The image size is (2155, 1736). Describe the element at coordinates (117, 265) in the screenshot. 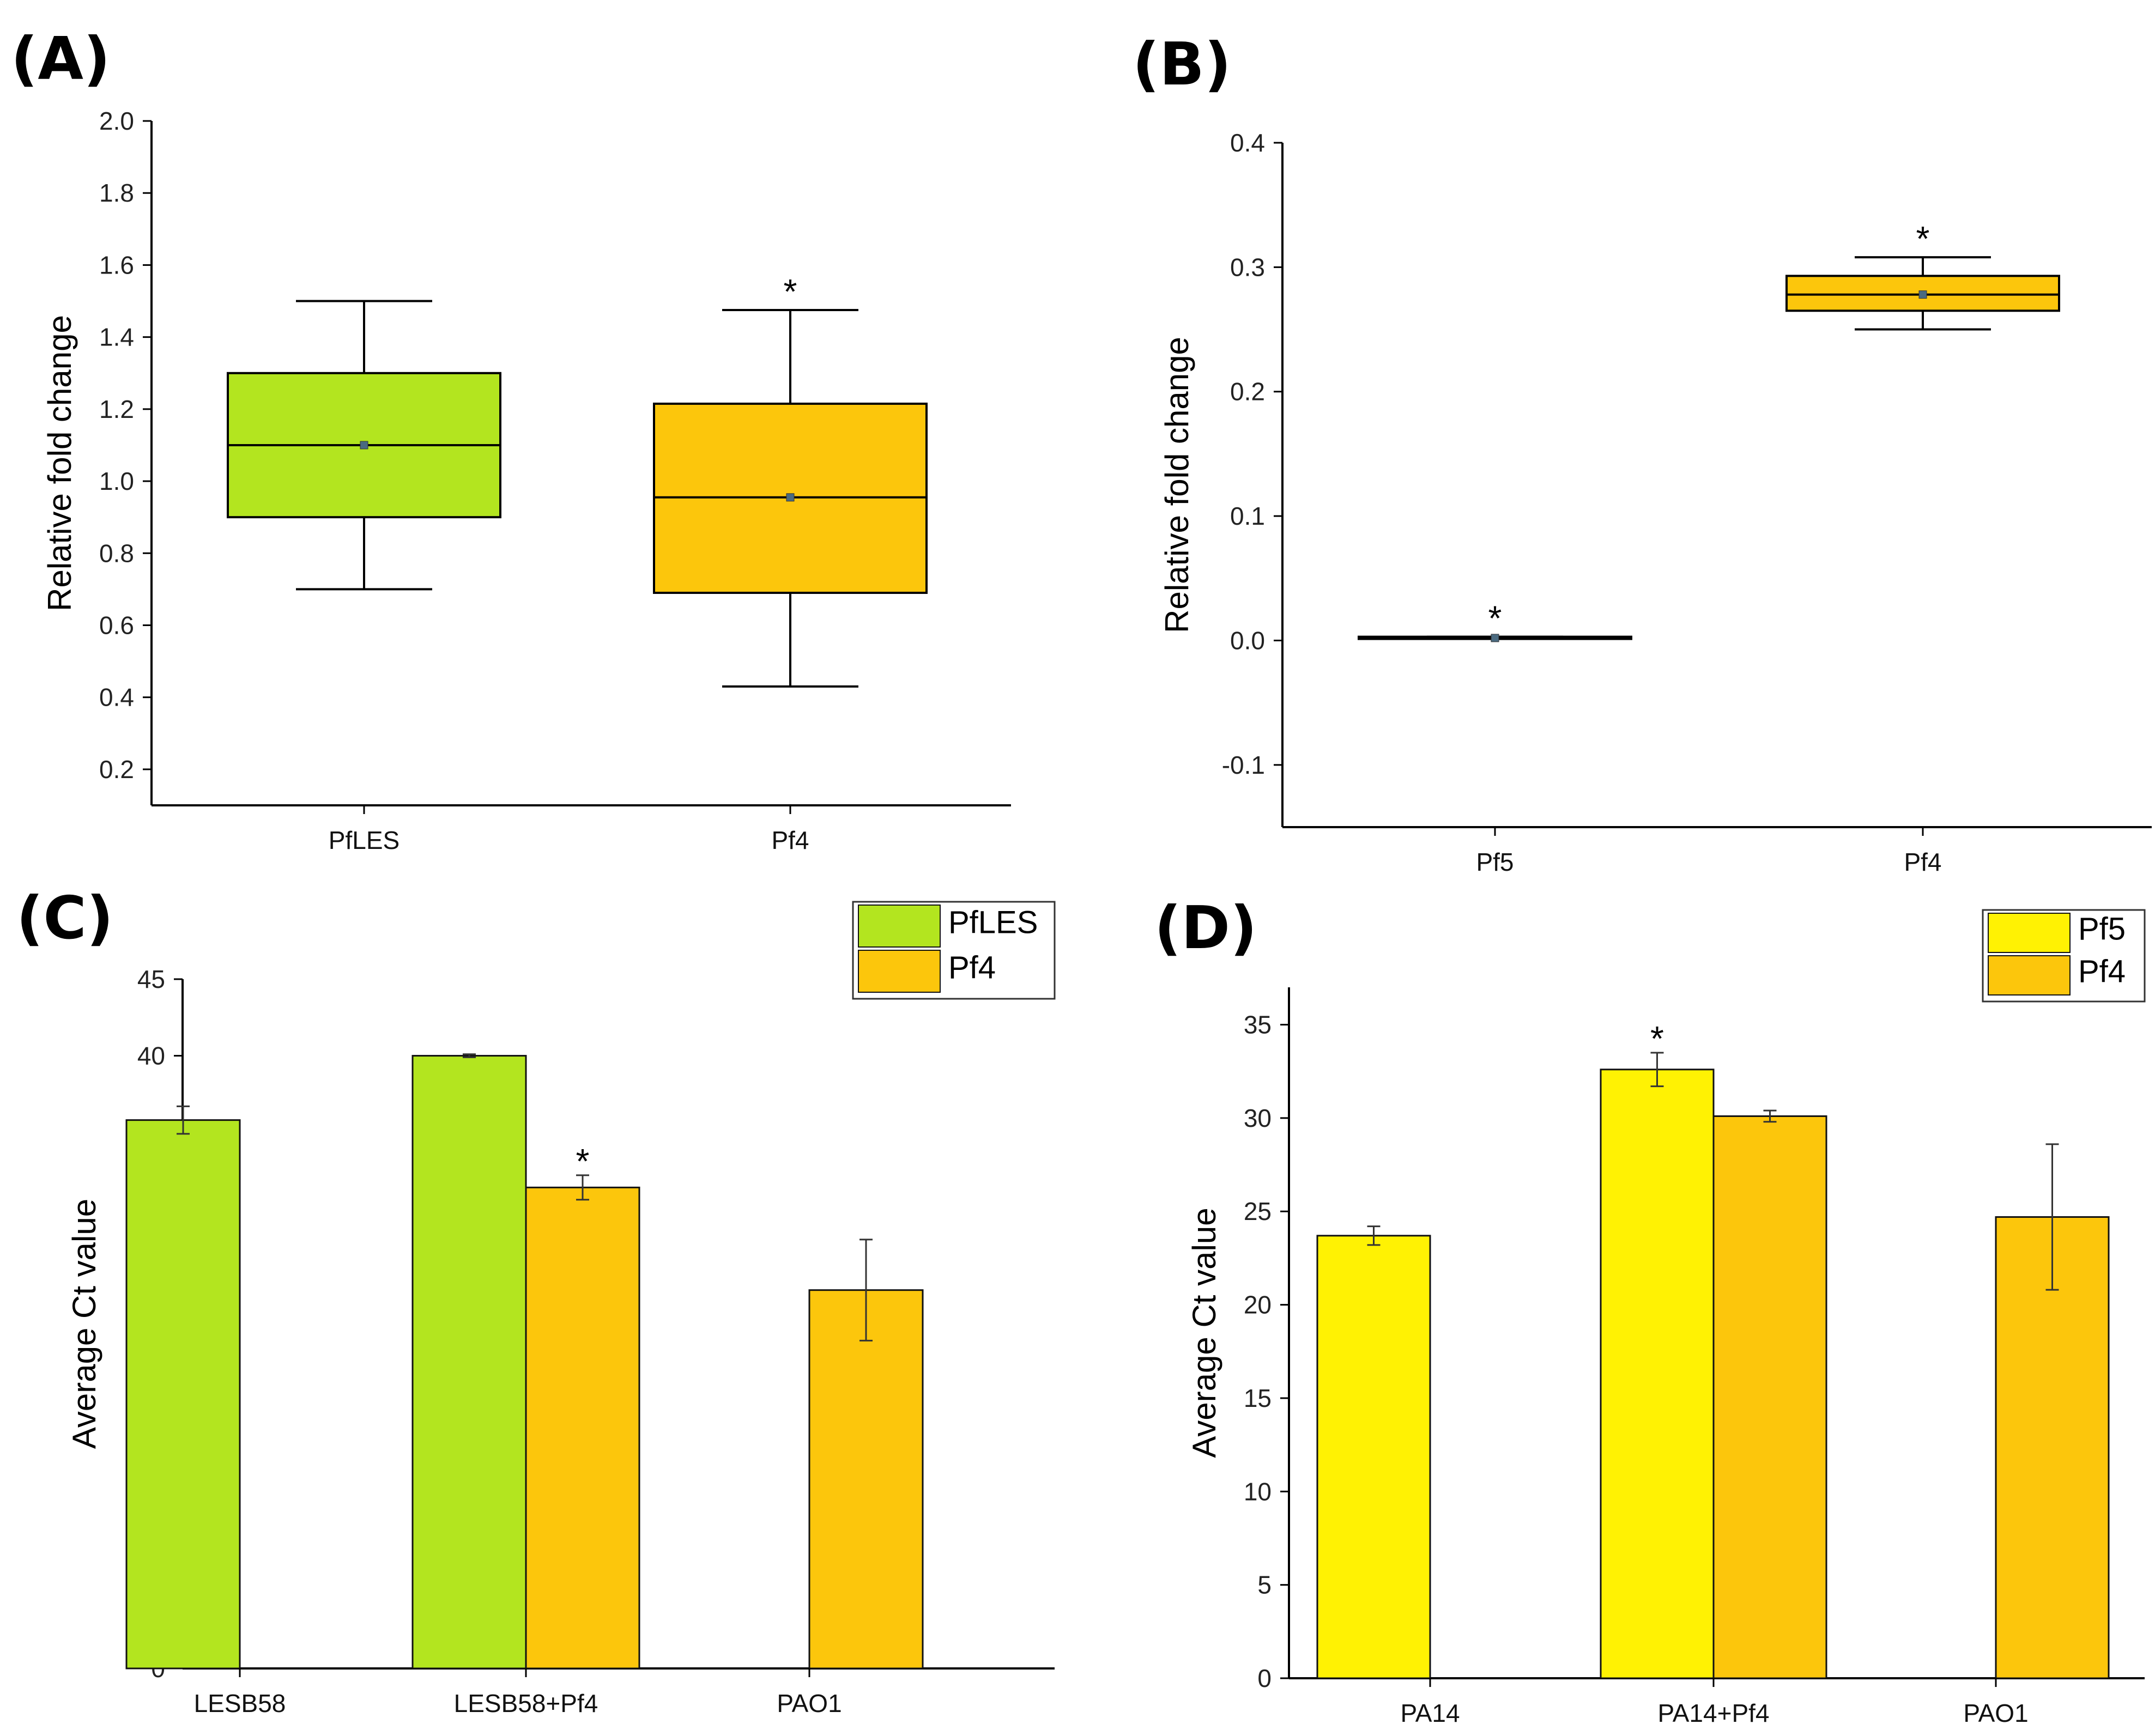

I see `y-tick-label: 1.6` at that location.